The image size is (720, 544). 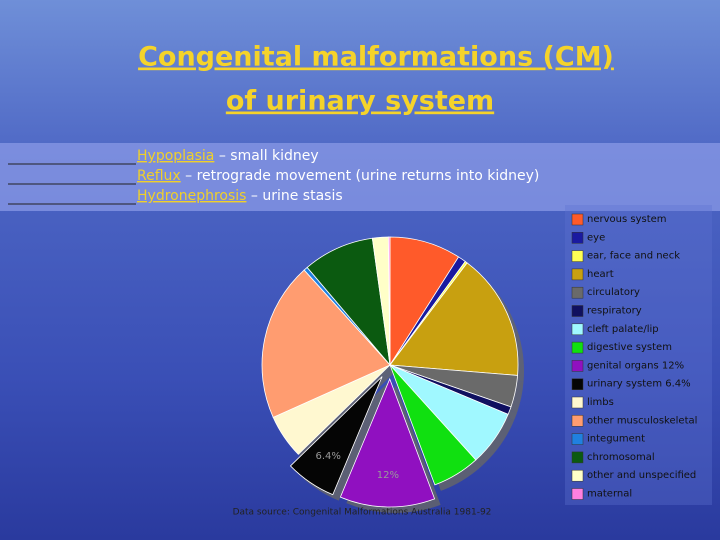 What do you see at coordinates (609, 494) in the screenshot?
I see `legend-label: maternal` at bounding box center [609, 494].